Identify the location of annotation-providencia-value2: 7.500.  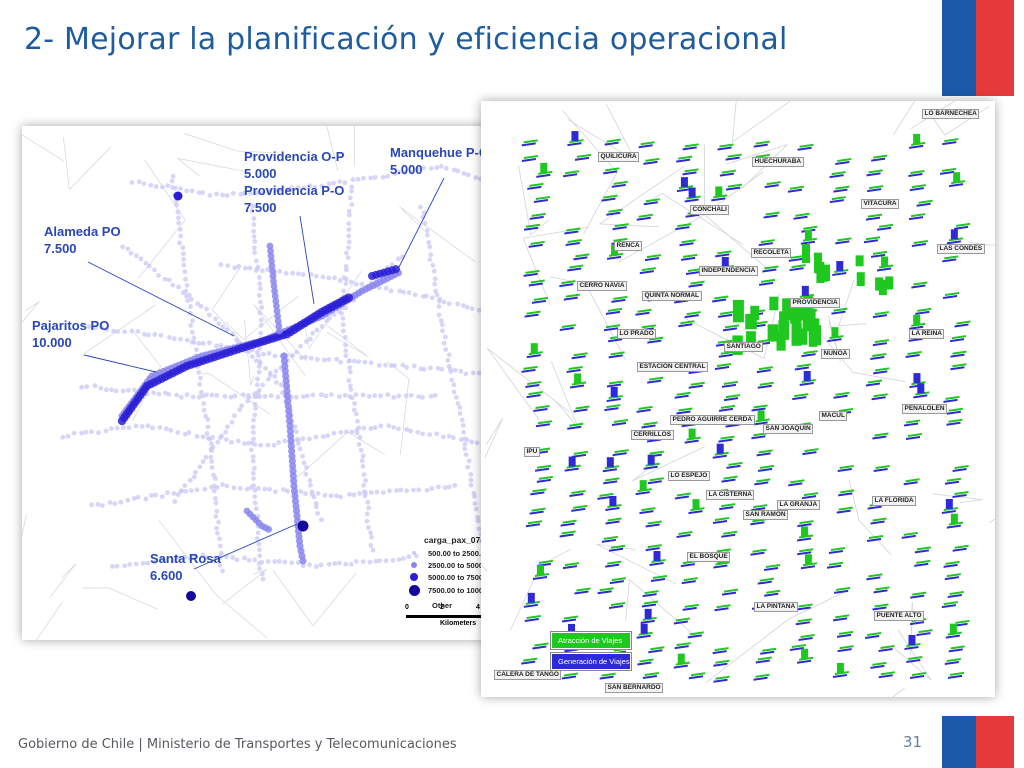
(260, 207).